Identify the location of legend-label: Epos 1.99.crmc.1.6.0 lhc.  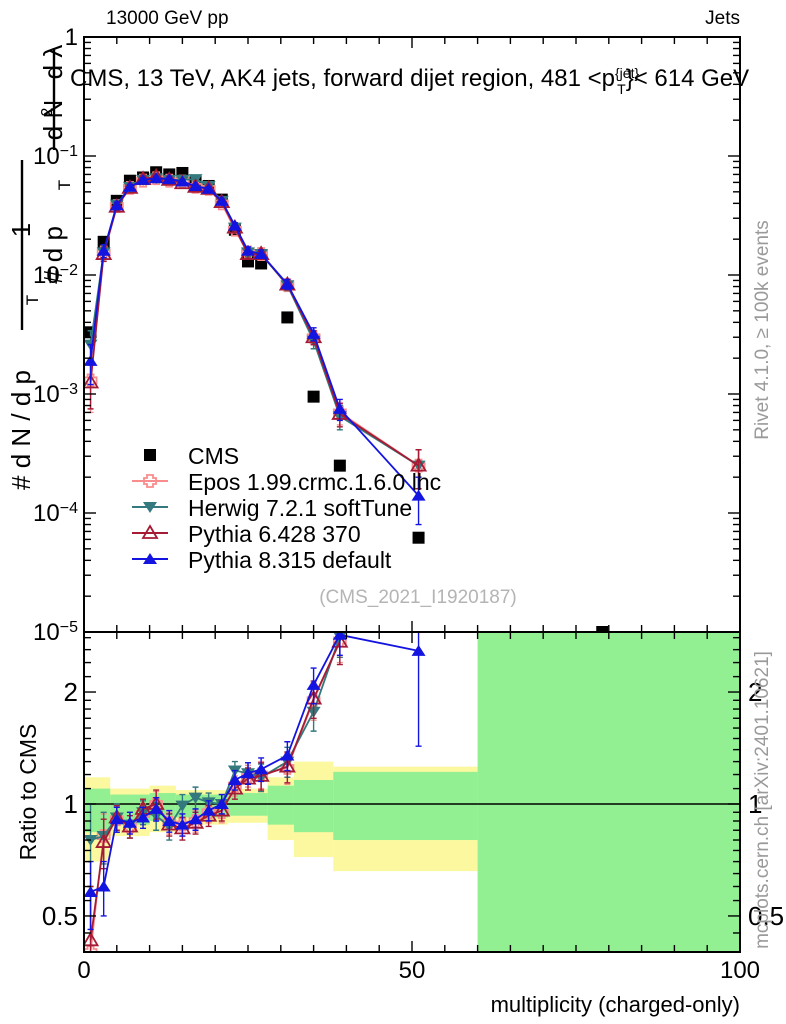
(314, 482).